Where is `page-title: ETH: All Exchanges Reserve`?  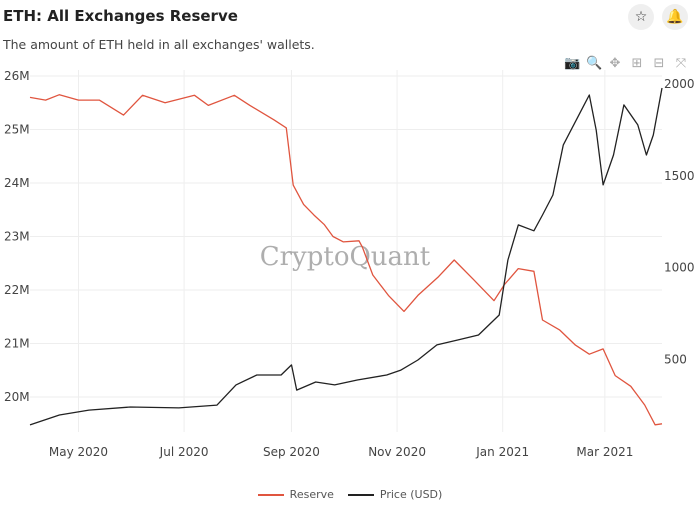 page-title: ETH: All Exchanges Reserve is located at coordinates (120, 16).